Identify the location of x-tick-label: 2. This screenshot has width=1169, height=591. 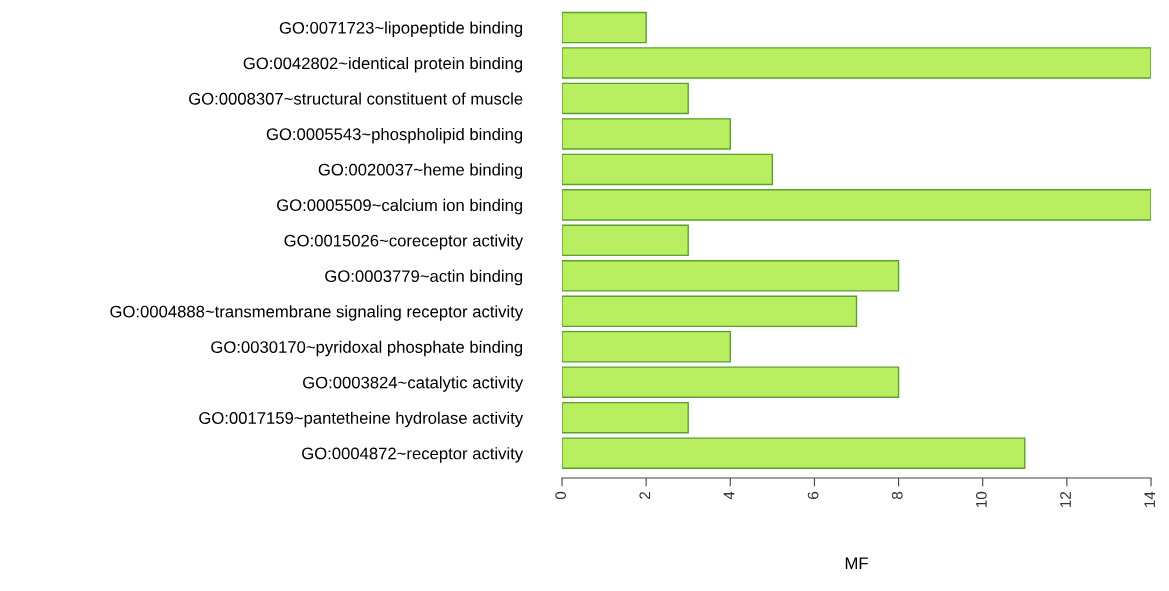
(645, 495).